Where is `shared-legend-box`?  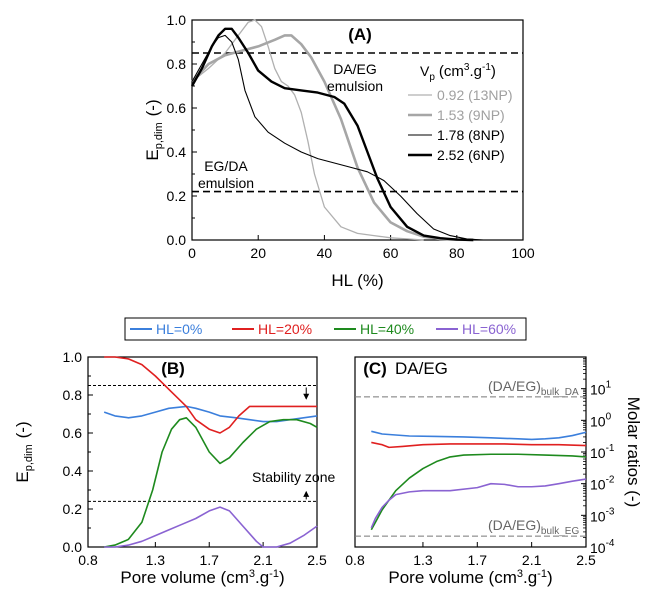 shared-legend-box is located at coordinates (325, 329).